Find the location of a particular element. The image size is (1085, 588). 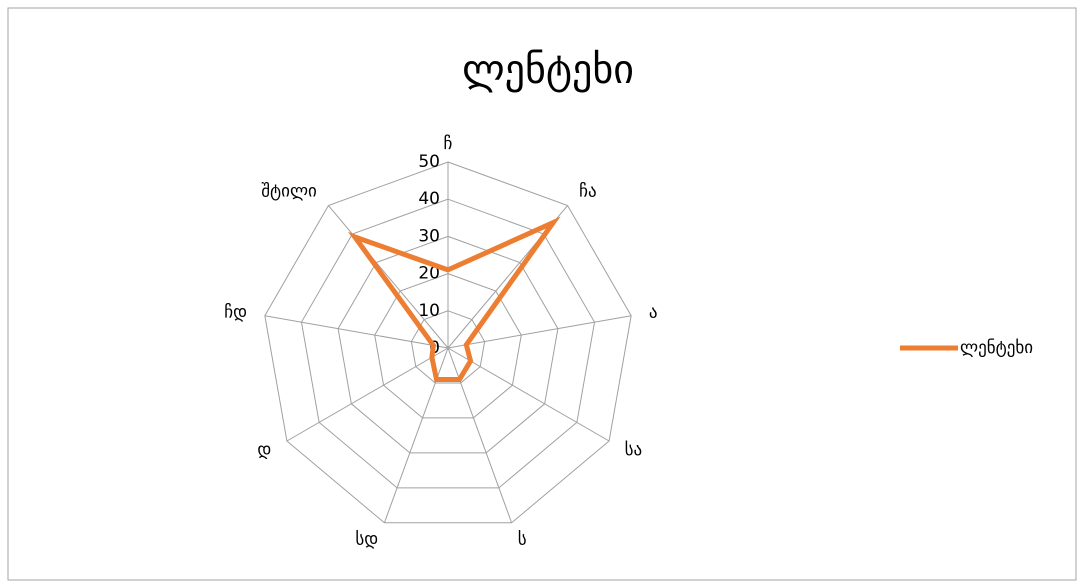

category-label: სდ is located at coordinates (366, 540).